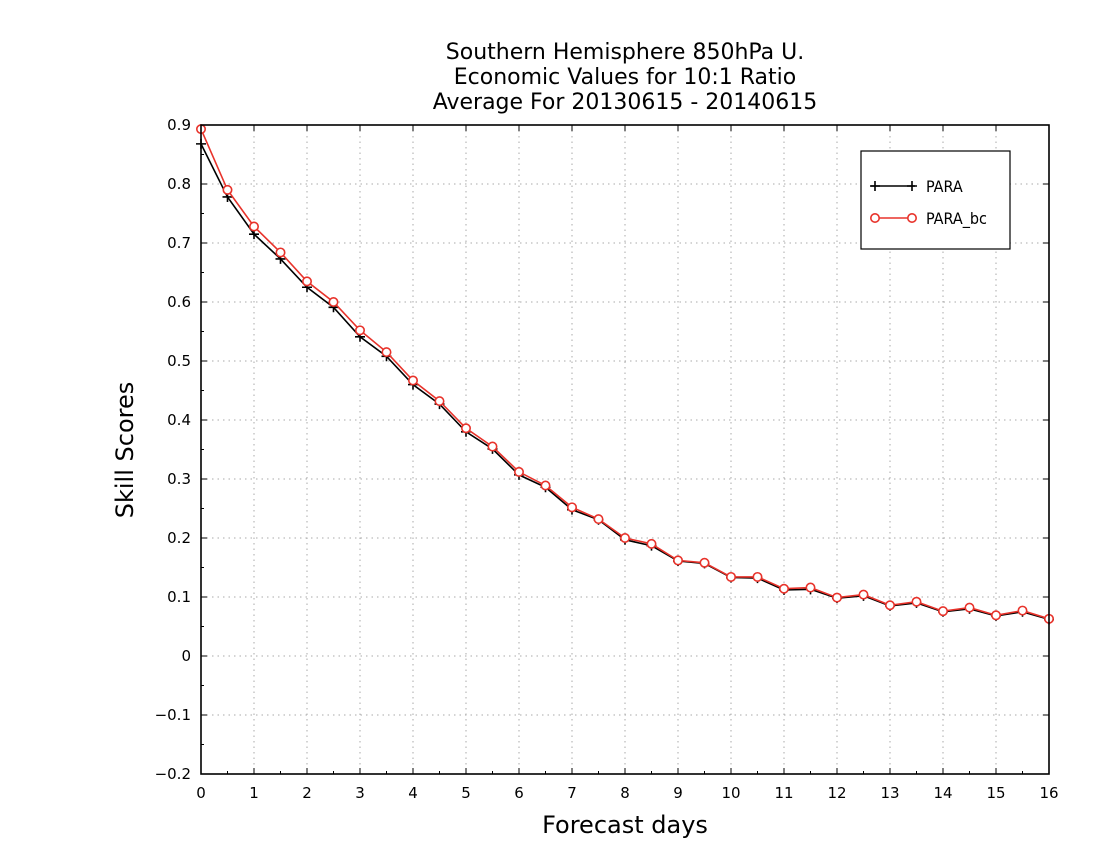 This screenshot has height=855, width=1100. What do you see at coordinates (466, 793) in the screenshot?
I see `x-tick-label: 5` at bounding box center [466, 793].